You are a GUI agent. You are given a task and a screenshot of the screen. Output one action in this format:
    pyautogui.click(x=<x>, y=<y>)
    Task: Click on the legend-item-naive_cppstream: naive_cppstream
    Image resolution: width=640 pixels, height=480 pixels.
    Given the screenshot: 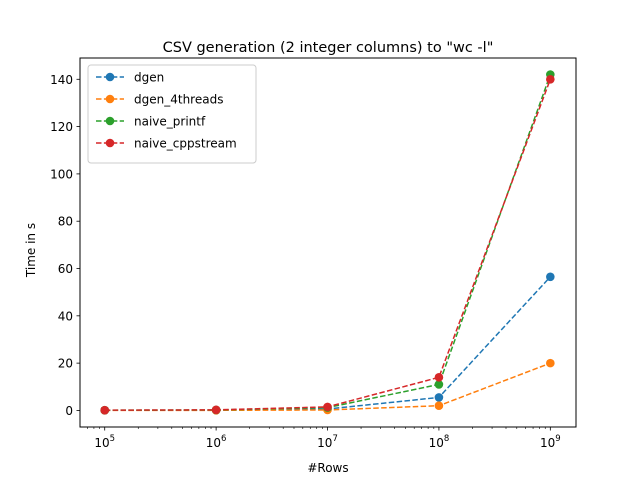 What is the action you would take?
    pyautogui.click(x=166, y=144)
    